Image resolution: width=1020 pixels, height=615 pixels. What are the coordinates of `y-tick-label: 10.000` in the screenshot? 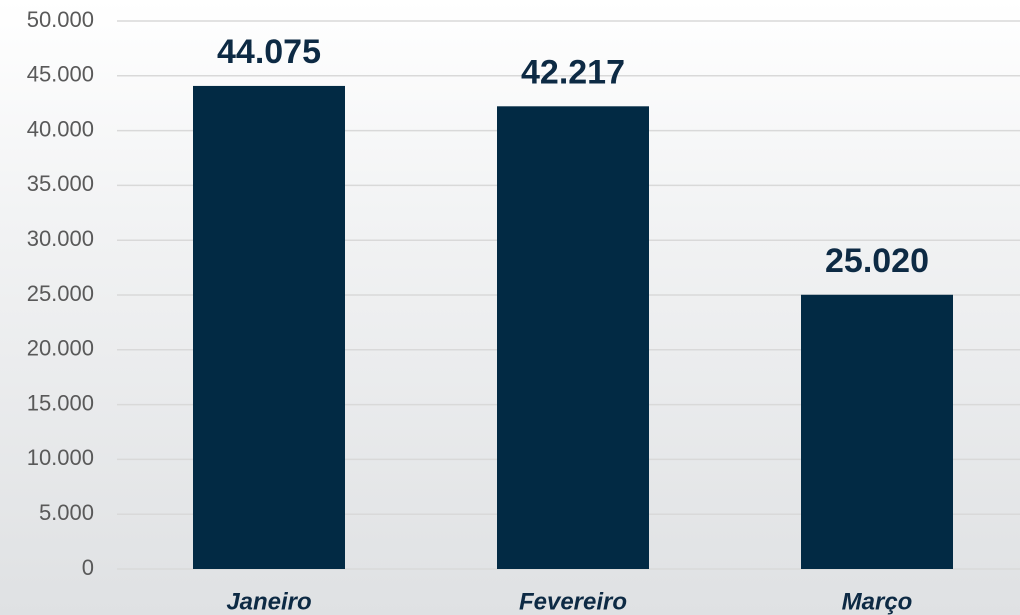 It's located at (60, 457).